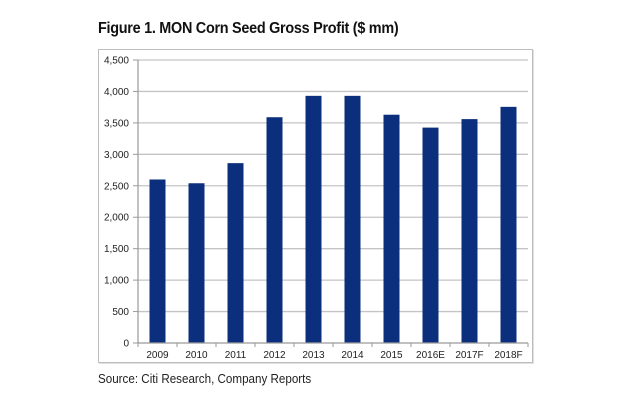  Describe the element at coordinates (313, 219) in the screenshot. I see `bar-2013` at that location.